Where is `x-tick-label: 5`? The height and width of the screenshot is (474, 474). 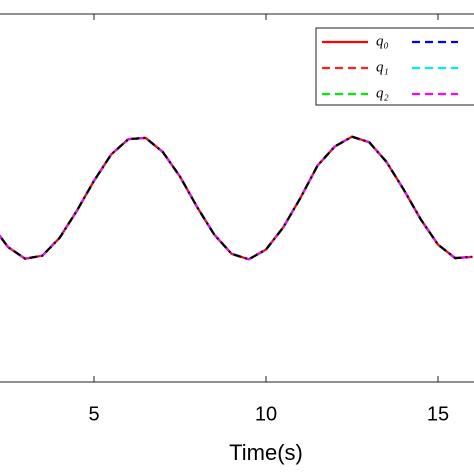 x-tick-label: 5 is located at coordinates (93, 414).